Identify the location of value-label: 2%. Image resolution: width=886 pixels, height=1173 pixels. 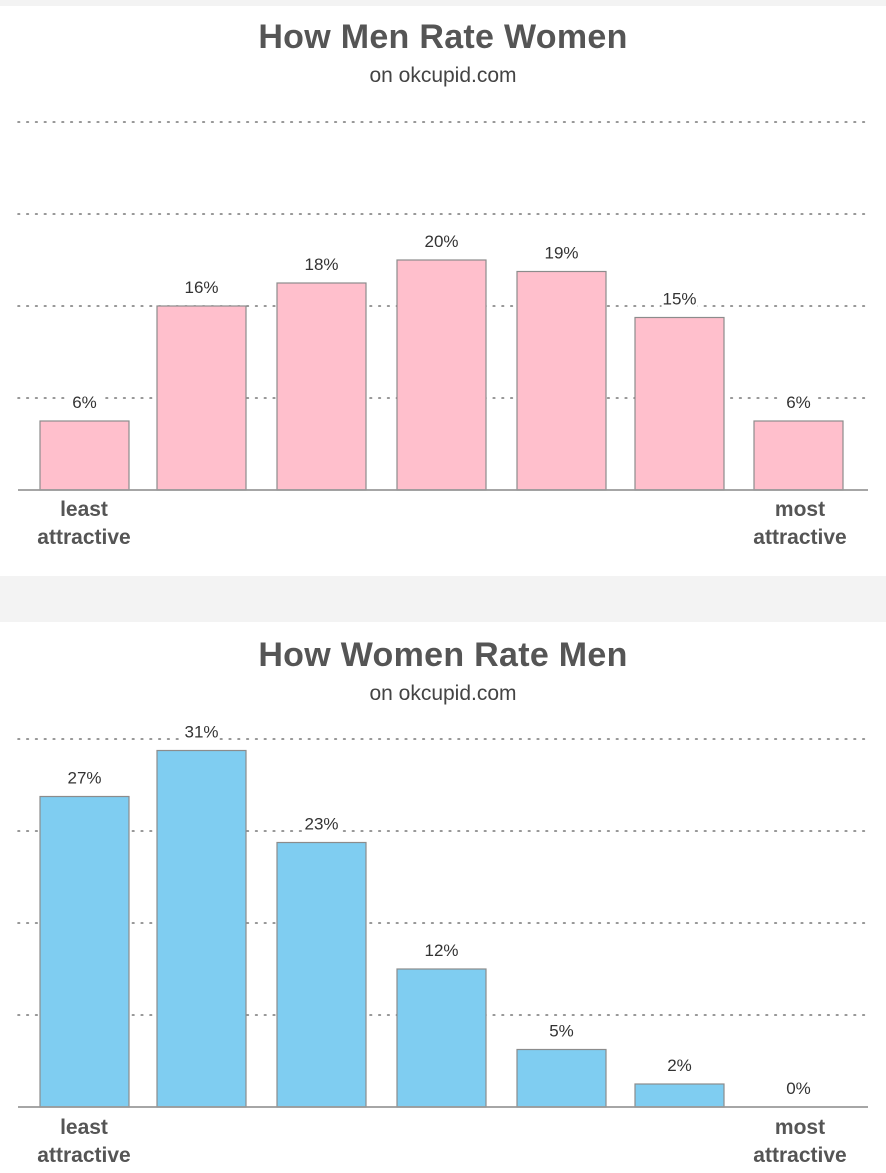
(679, 1065).